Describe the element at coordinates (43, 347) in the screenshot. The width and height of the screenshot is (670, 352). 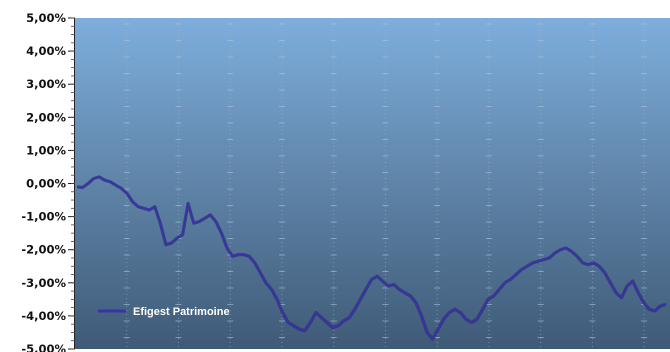
I see `y-tick-label: -5,00%` at that location.